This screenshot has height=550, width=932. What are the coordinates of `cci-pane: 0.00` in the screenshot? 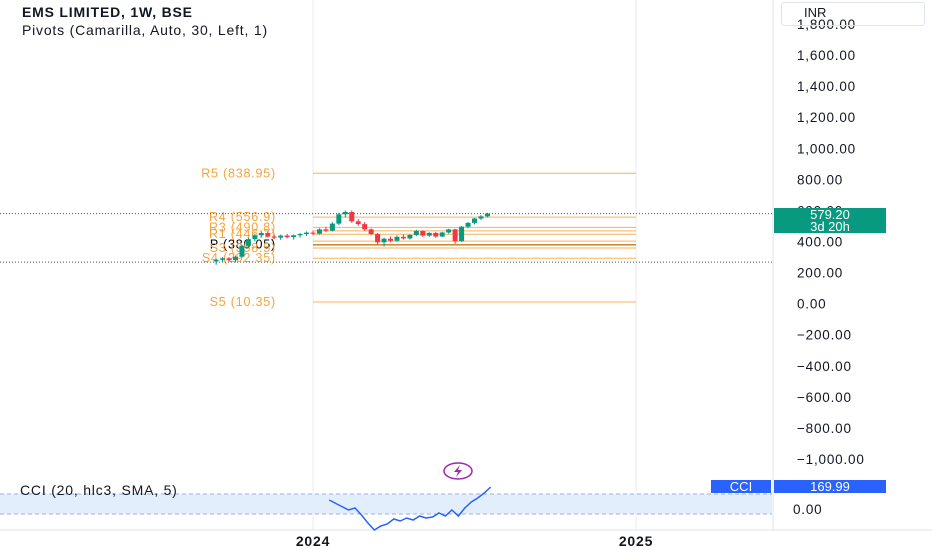 It's located at (411, 496).